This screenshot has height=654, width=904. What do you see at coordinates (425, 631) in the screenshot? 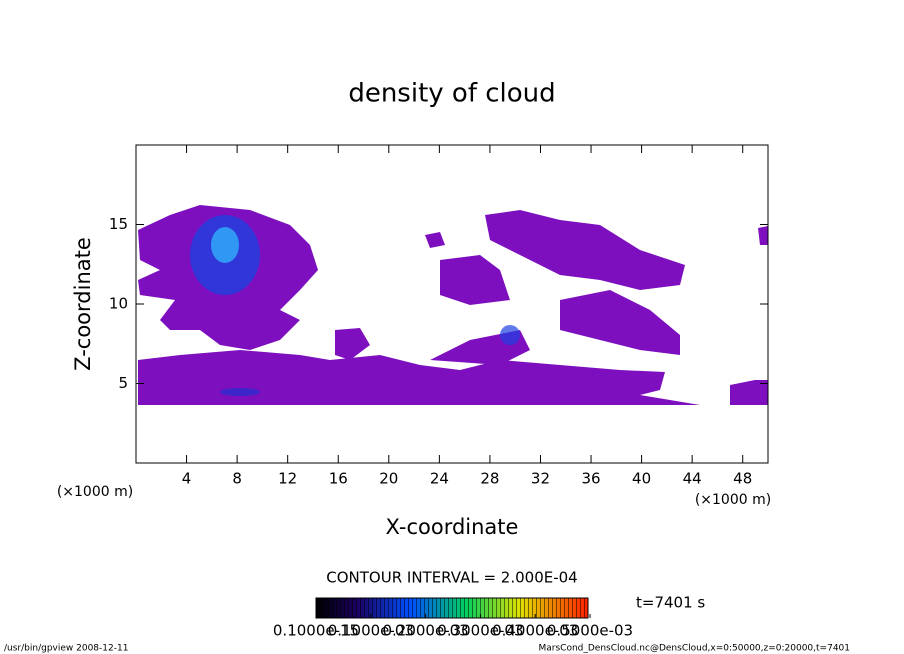
I see `colorbar-tick-label: 0.2000e-03` at bounding box center [425, 631].